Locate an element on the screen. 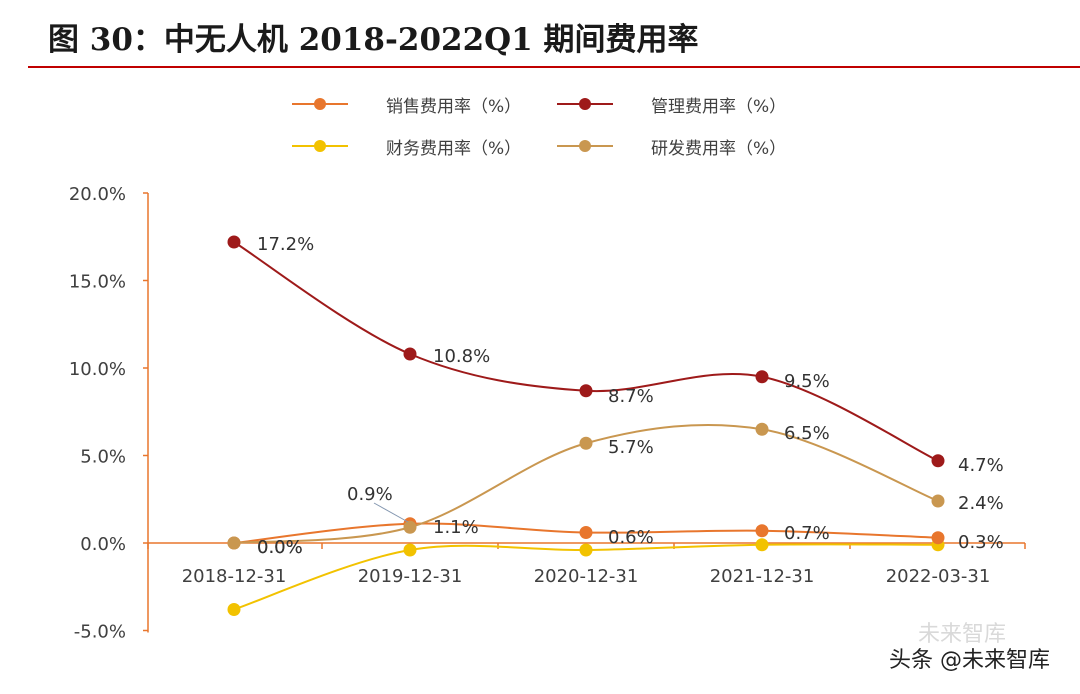 Image resolution: width=1080 pixels, height=694 pixels. watermark: 头条 @未来智库 is located at coordinates (969, 660).